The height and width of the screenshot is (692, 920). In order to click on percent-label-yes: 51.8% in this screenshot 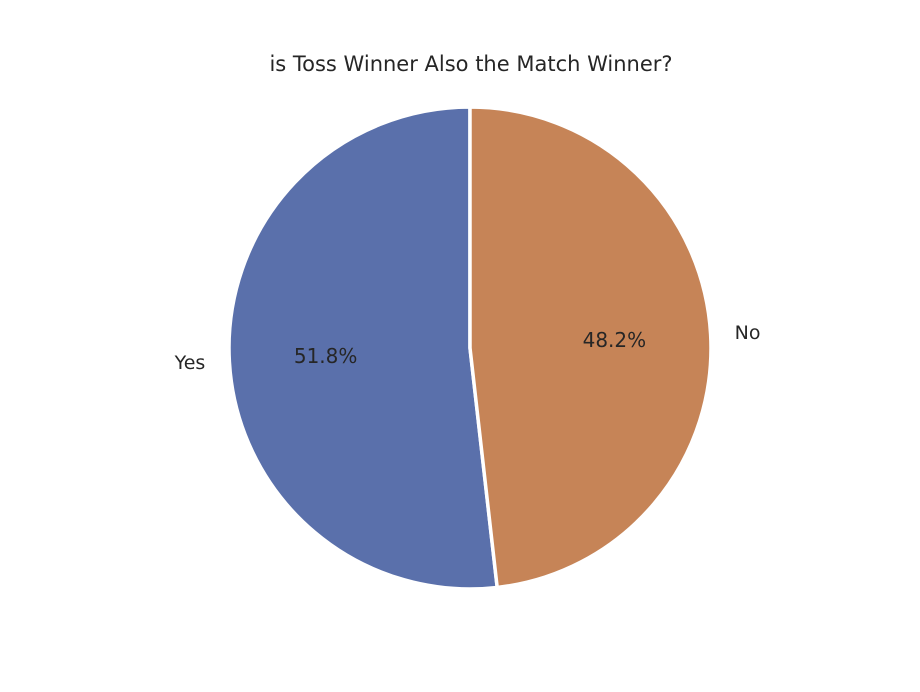, I will do `click(326, 356)`.